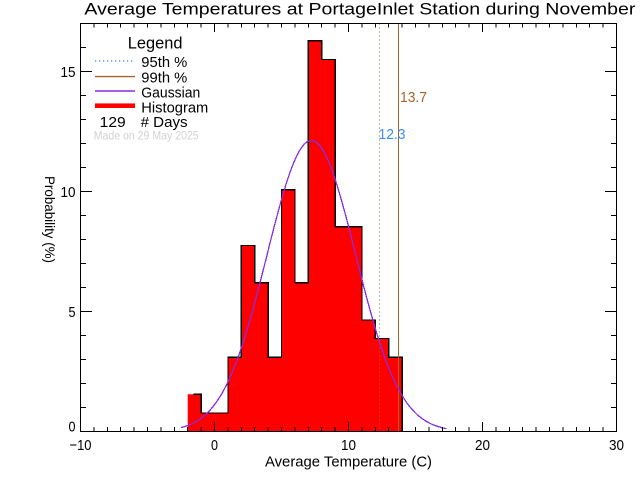 Image resolution: width=640 pixels, height=480 pixels. What do you see at coordinates (413, 97) in the screenshot?
I see `svg-text: 13.7` at bounding box center [413, 97].